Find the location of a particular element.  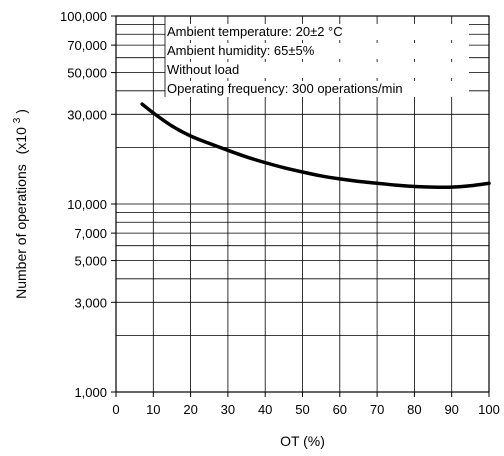

x-tick-label-7: 70 is located at coordinates (377, 409).